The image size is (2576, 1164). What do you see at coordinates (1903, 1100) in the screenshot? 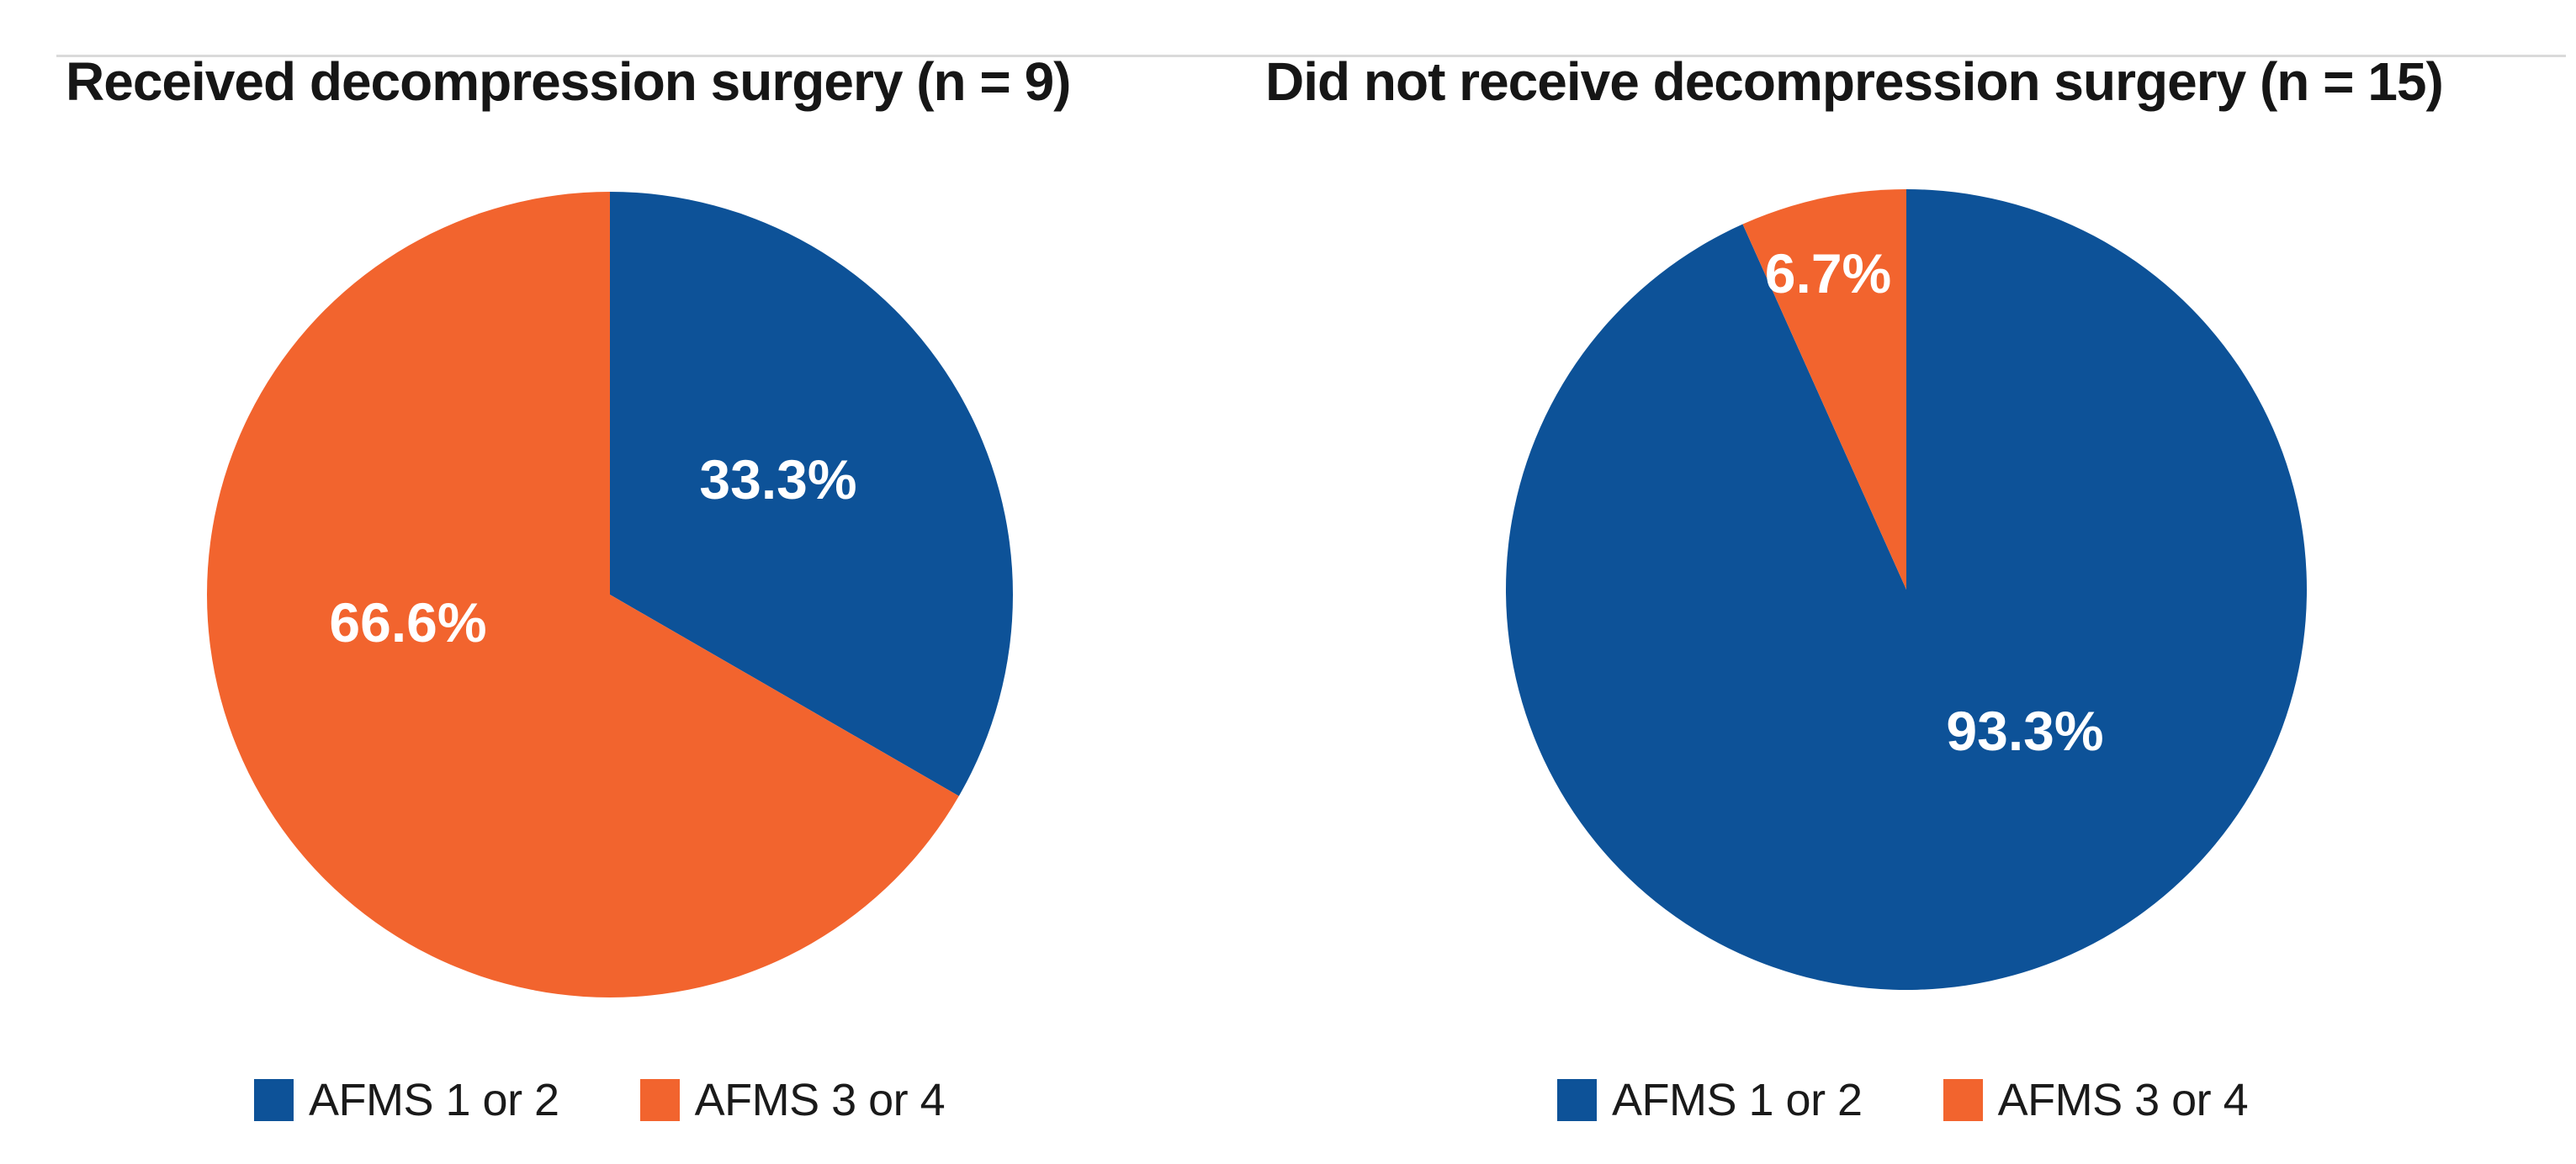
I see `legend-right: AFMS 1 or 2 AFMS 3 or 4` at bounding box center [1903, 1100].